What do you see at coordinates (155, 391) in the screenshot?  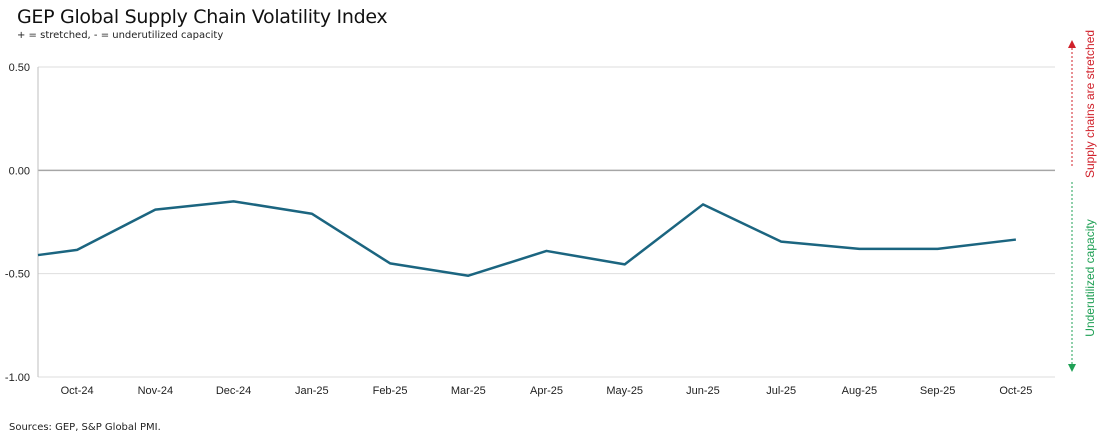 I see `x-tick-label: Nov-24` at bounding box center [155, 391].